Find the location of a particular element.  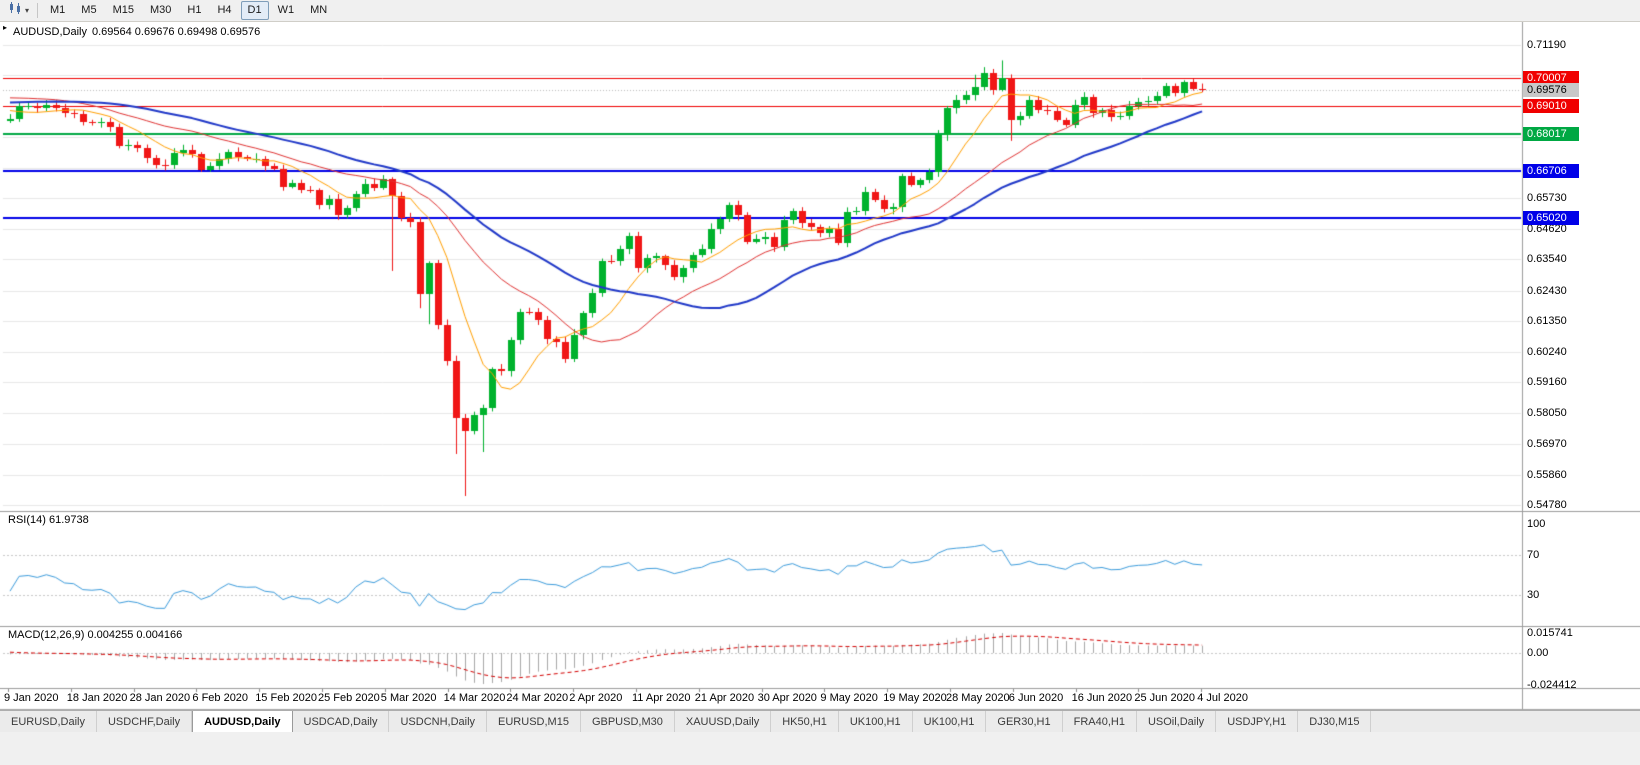

timeframe-button-w1: W1 is located at coordinates (286, 10).